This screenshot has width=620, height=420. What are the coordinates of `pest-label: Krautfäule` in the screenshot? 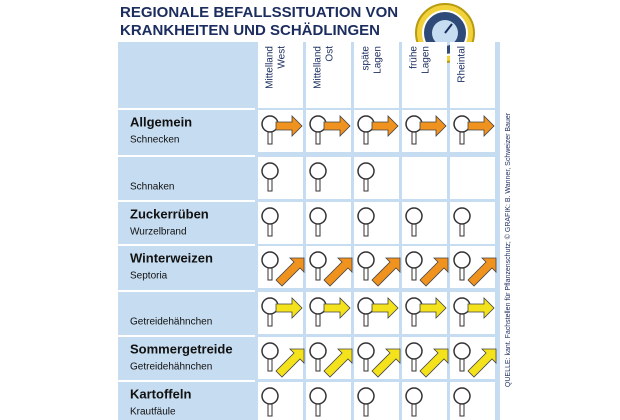 It's located at (153, 412).